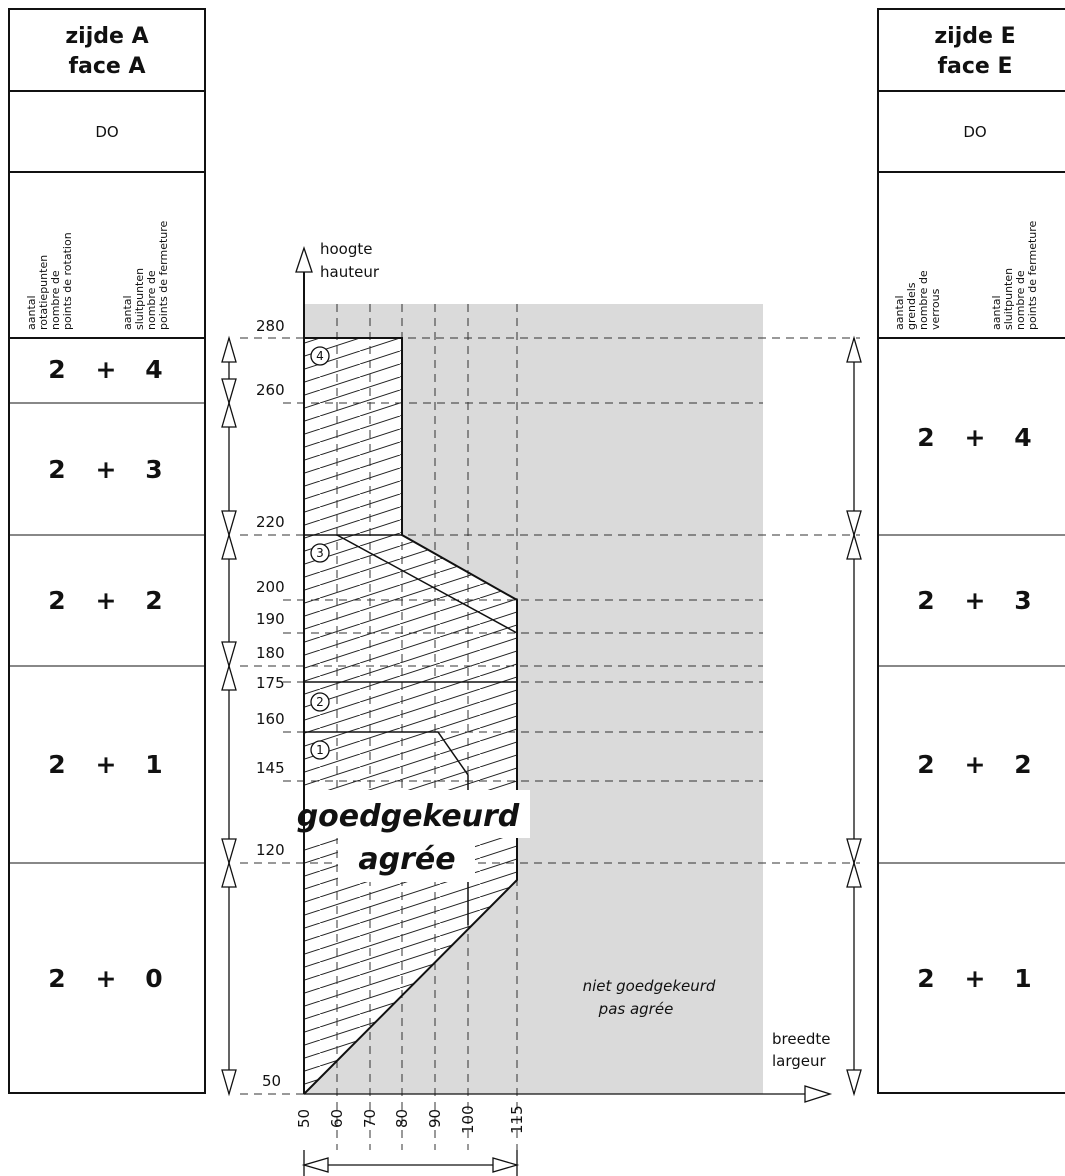 This screenshot has height=1176, width=1065. I want to click on right-row-0: 2 + 4, so click(974, 437).